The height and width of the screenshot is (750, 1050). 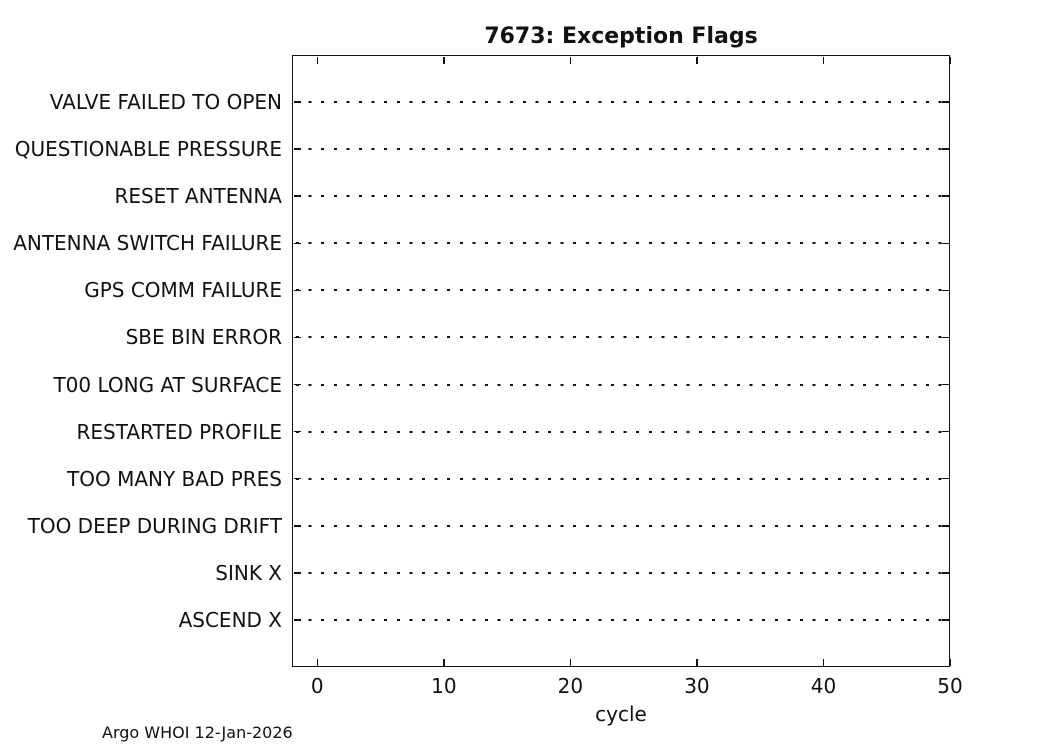 What do you see at coordinates (167, 384) in the screenshot?
I see `y-tick-label: T00 LONG AT SURFACE` at bounding box center [167, 384].